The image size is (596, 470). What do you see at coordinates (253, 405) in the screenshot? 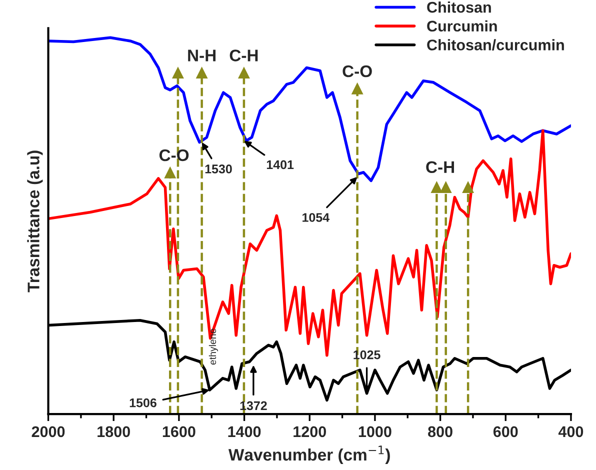
I see `annotation: 1372` at bounding box center [253, 405].